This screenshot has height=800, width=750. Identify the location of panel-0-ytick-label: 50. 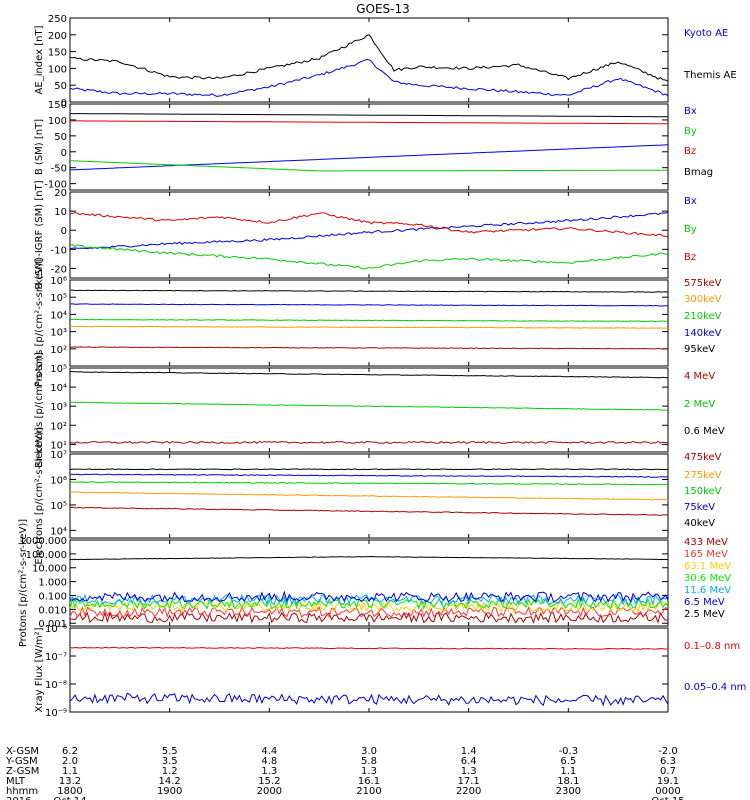
(60, 86).